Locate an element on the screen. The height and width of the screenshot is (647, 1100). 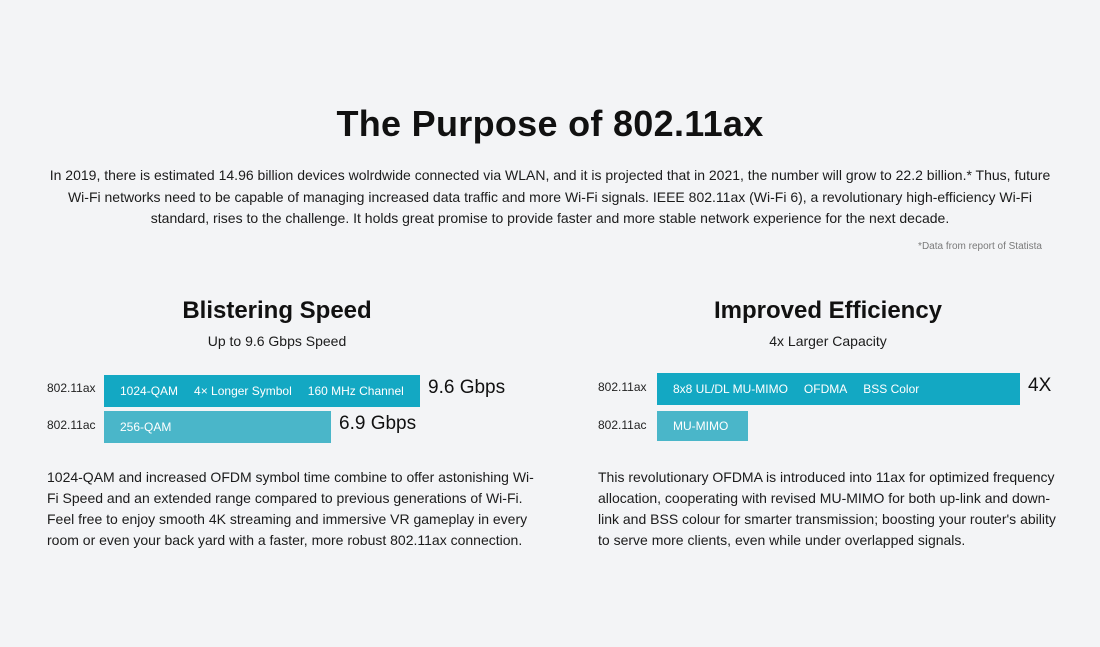
bar-tag: 4× Longer Symbol is located at coordinates (243, 391).